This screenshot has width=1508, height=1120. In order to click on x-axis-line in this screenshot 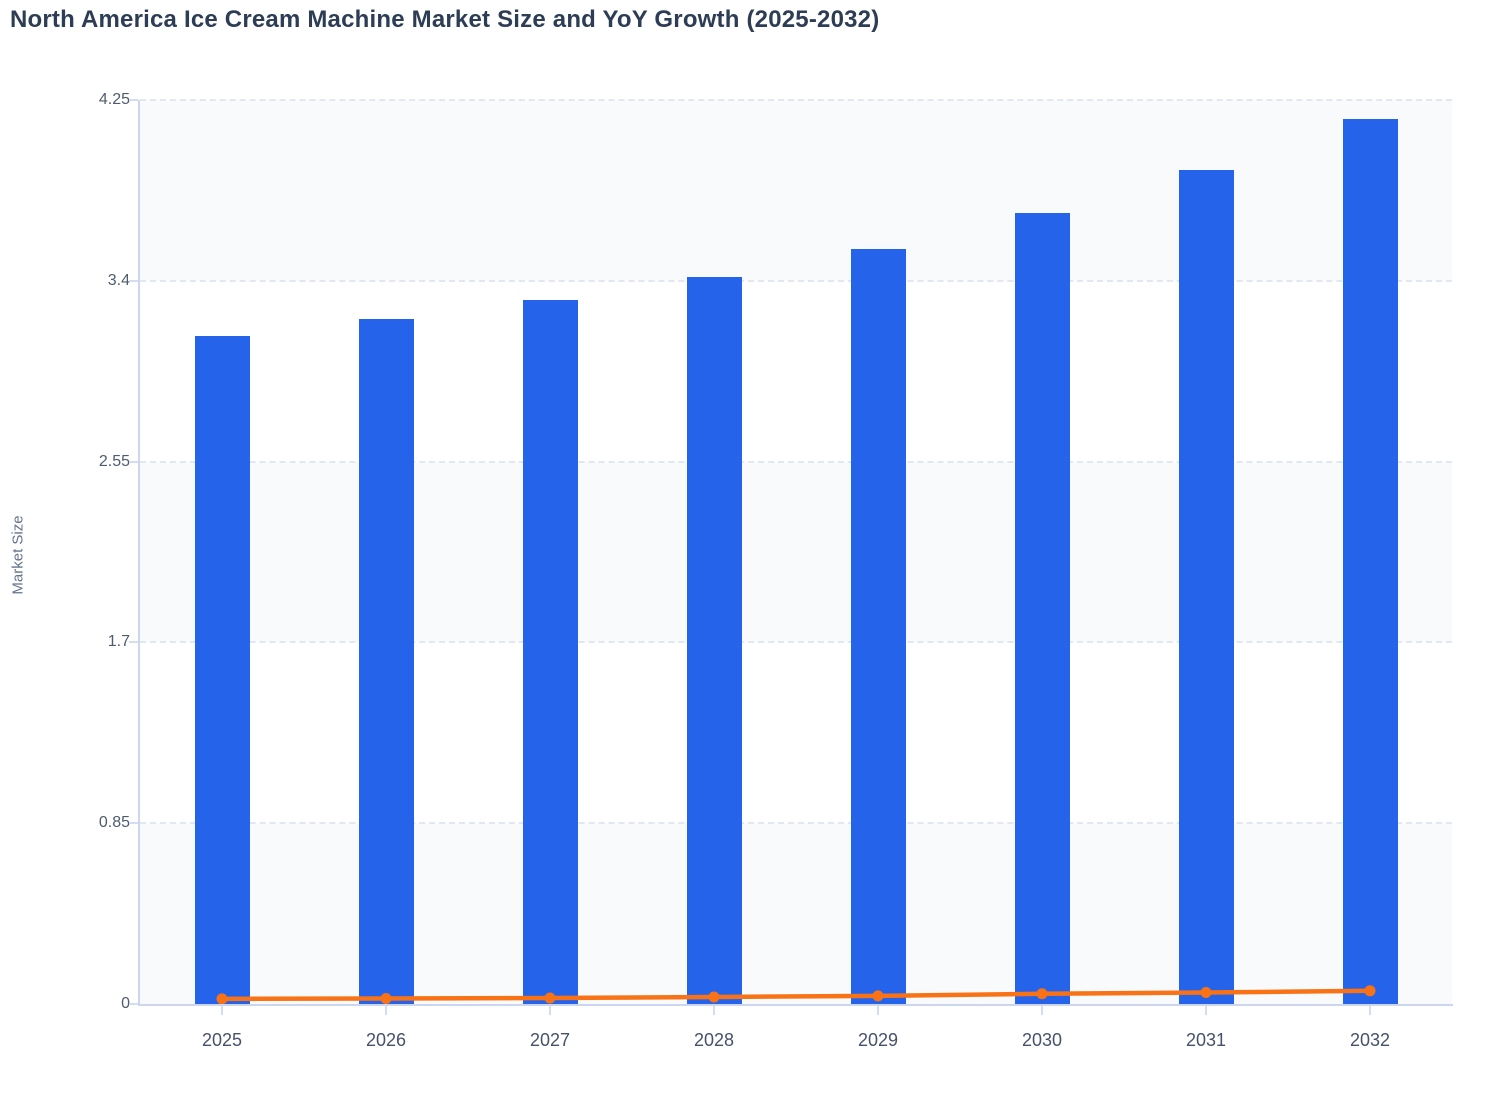, I will do `click(796, 1005)`.